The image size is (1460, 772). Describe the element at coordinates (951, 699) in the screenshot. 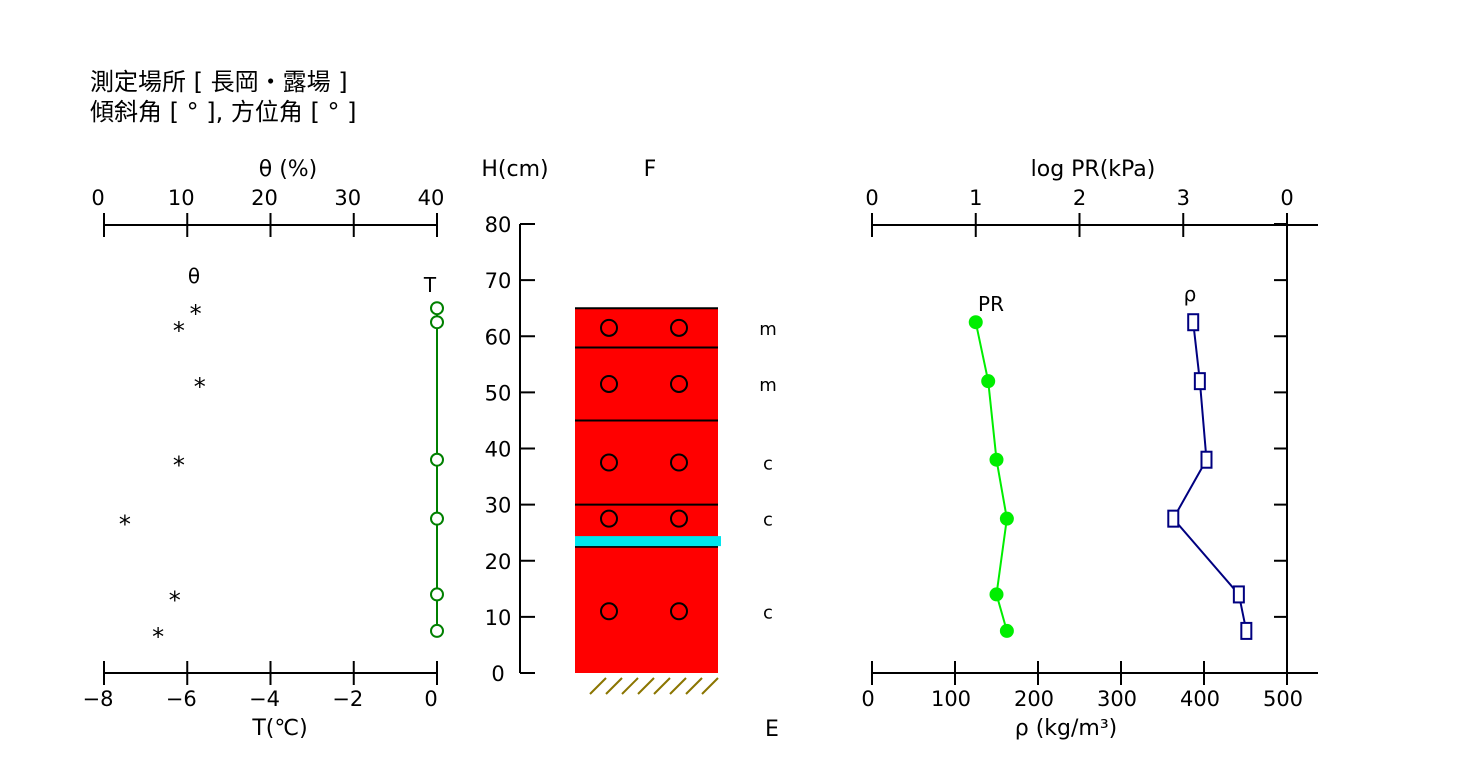

I see `density-tick-label: 100` at that location.